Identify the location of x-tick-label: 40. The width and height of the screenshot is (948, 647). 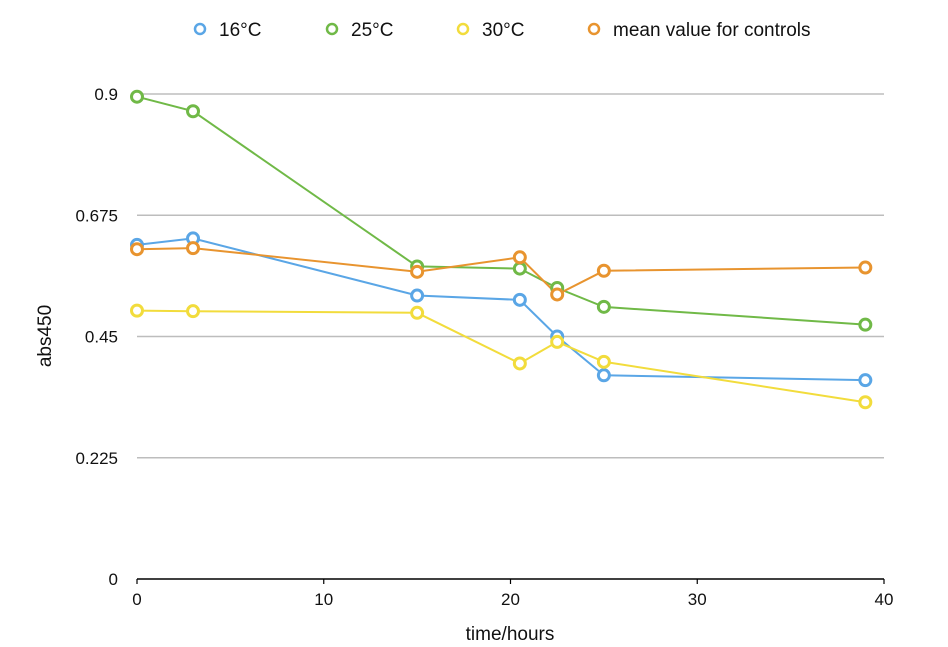
(884, 599).